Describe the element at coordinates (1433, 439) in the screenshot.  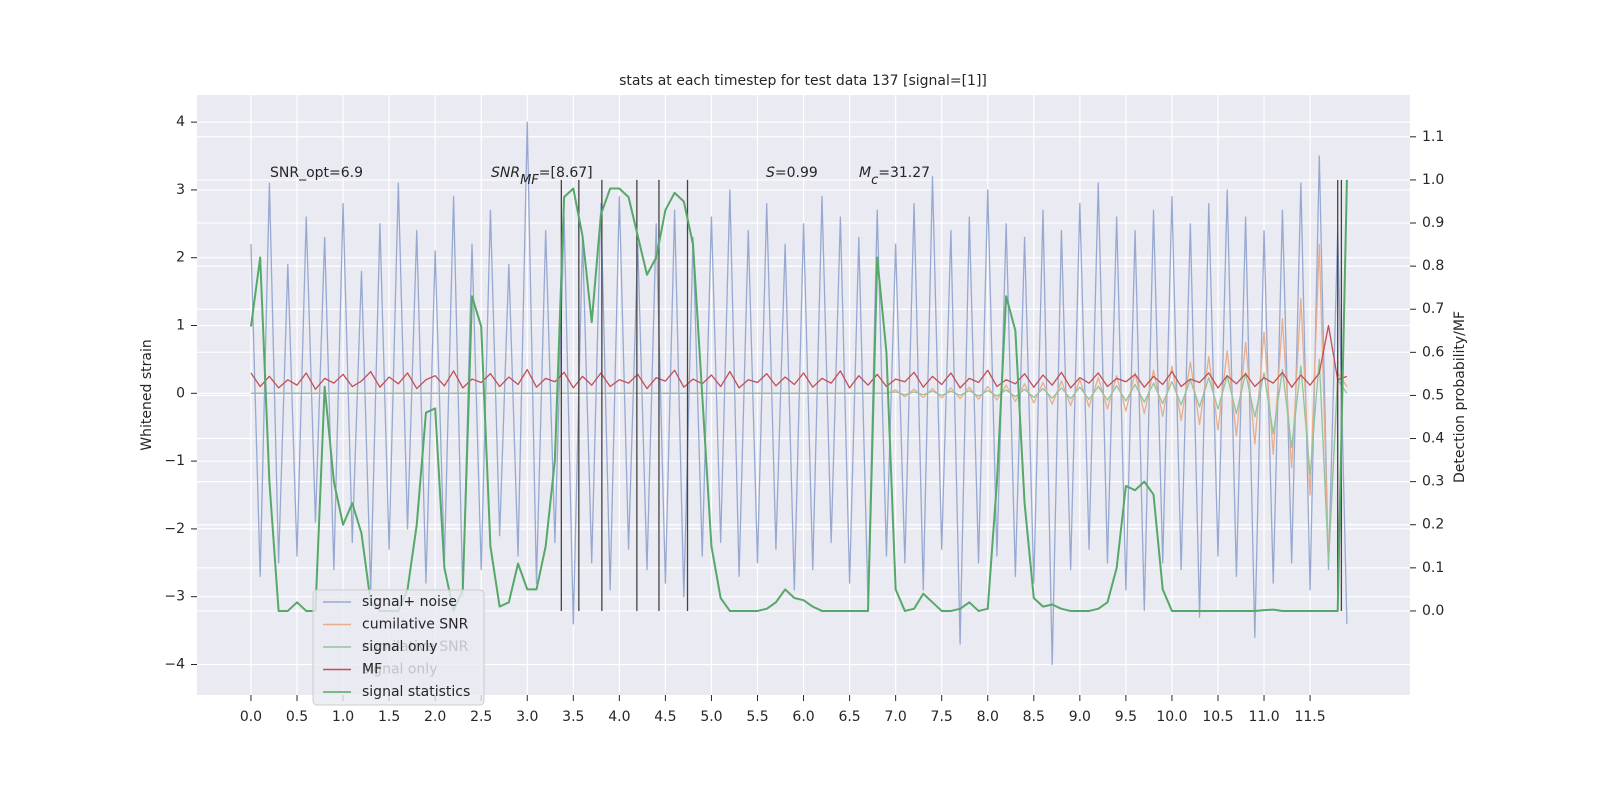
I see `y2-tick-label: 0.4` at that location.